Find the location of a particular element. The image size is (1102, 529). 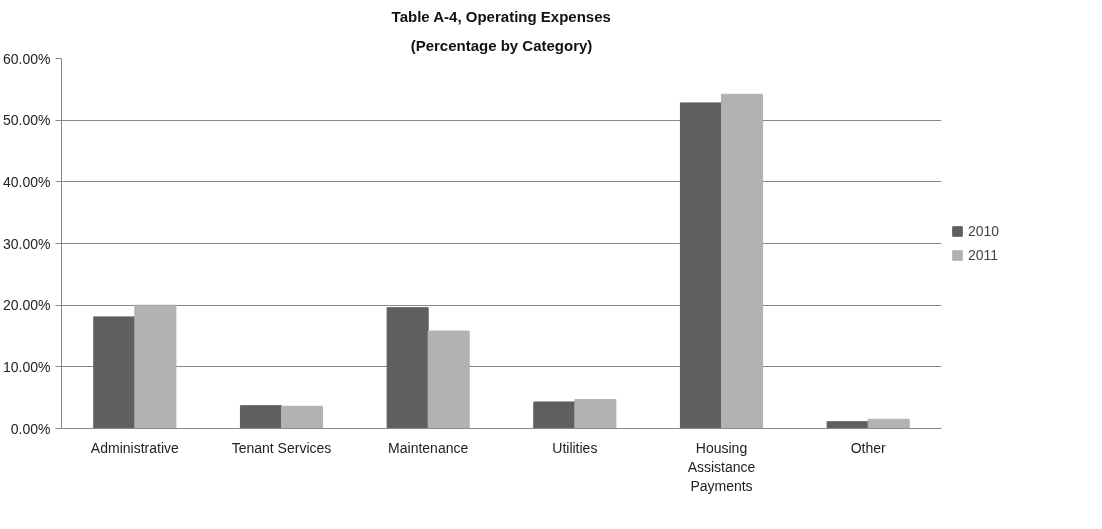

y-tick-label: 20.00% is located at coordinates (27, 305).